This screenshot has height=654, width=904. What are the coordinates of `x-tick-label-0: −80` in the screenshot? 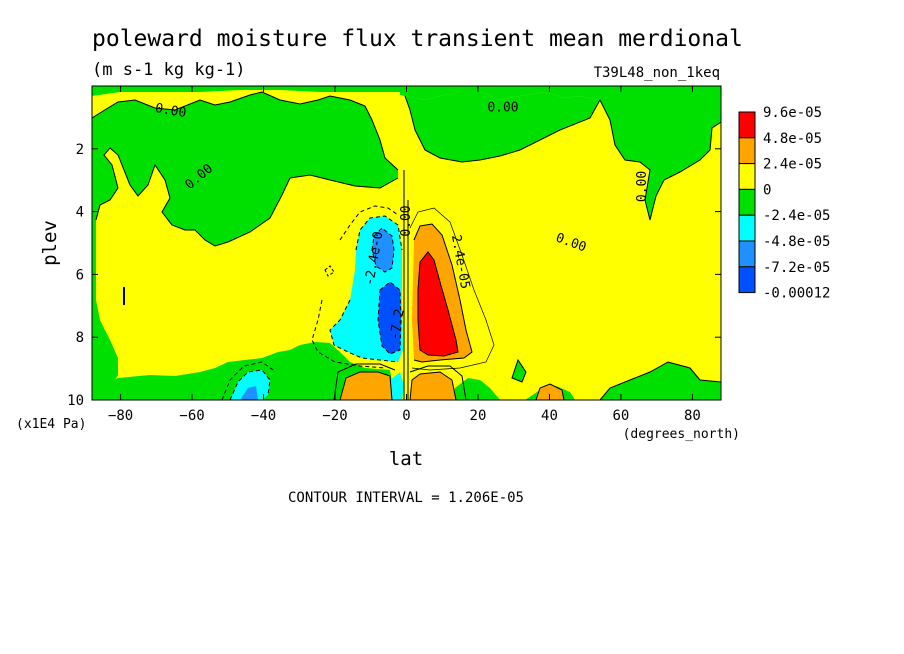 It's located at (120, 416).